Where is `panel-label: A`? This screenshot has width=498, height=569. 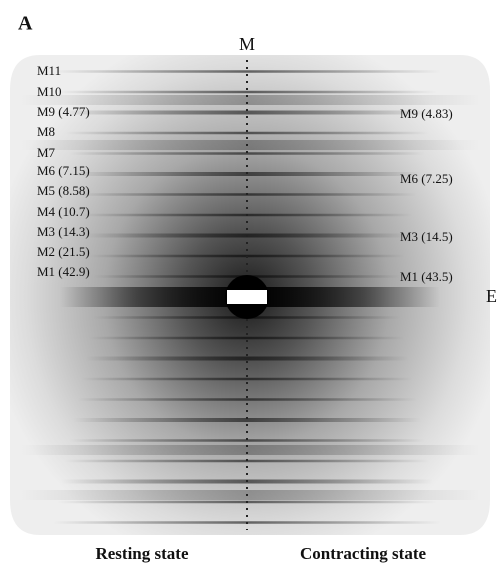
panel-label: A is located at coordinates (25, 24).